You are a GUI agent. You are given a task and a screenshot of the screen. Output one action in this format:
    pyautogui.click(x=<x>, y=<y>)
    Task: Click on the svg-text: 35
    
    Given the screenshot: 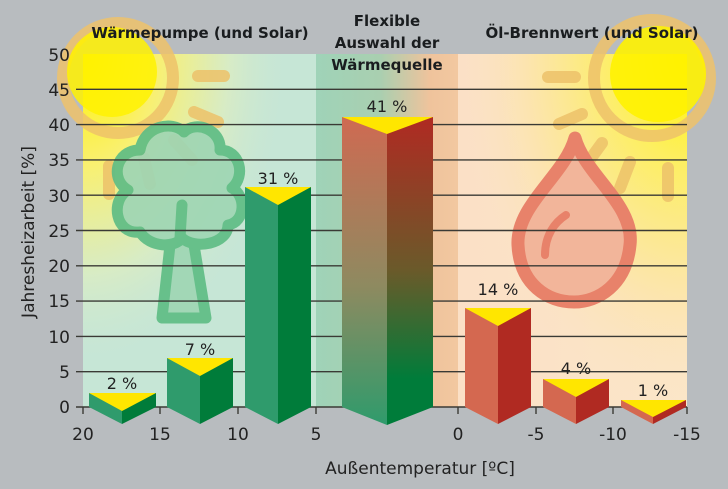 What is the action you would take?
    pyautogui.click(x=59, y=161)
    